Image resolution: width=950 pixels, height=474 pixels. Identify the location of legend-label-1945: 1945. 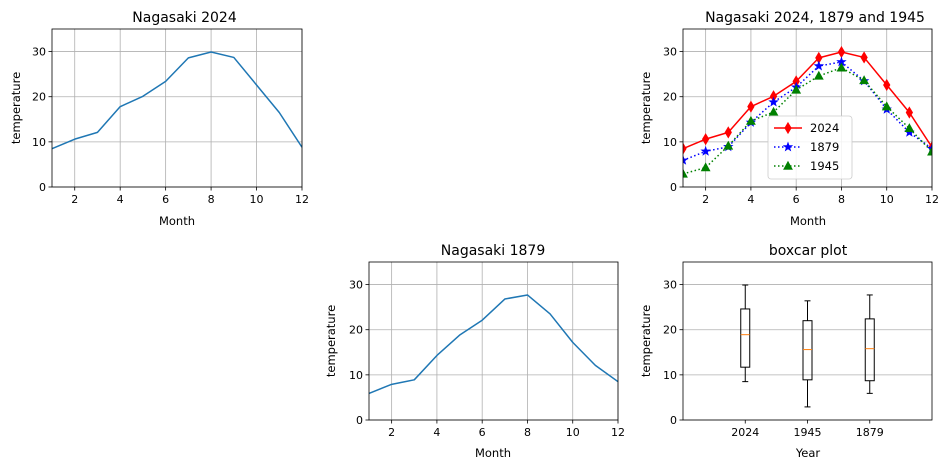
(824, 166).